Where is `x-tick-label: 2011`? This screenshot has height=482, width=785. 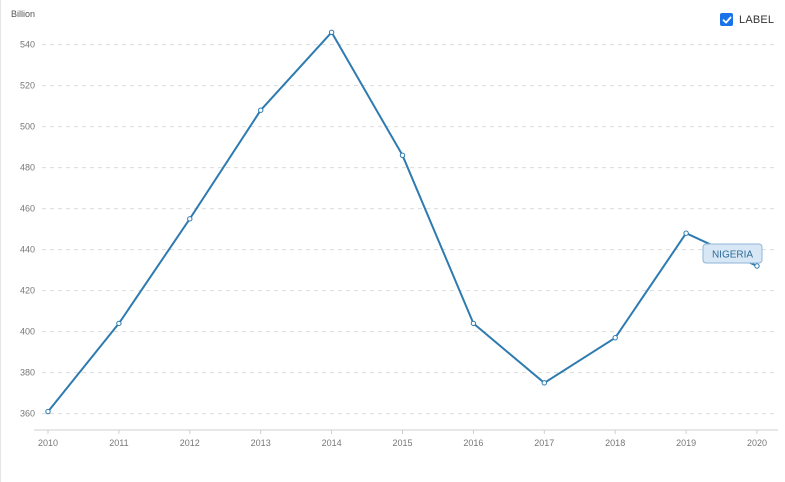 x-tick-label: 2011 is located at coordinates (118, 443).